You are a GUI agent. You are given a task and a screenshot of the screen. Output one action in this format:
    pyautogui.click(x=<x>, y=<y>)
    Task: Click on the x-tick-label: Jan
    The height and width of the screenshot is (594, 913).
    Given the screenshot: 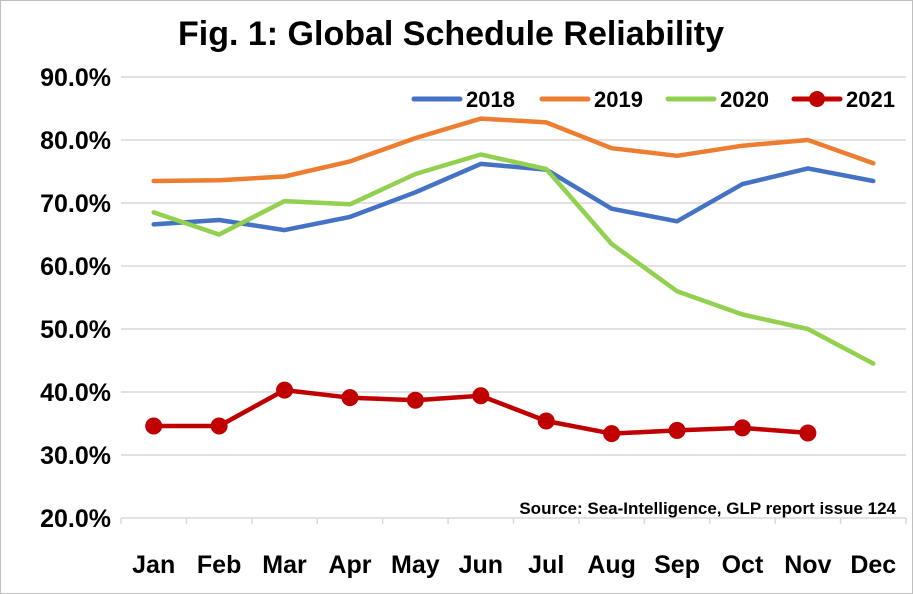 What is the action you would take?
    pyautogui.click(x=153, y=565)
    